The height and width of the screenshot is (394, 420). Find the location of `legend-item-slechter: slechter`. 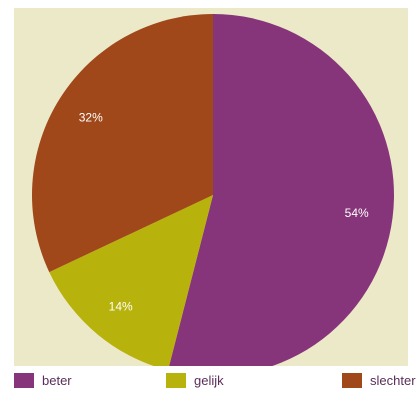

legend-item-slechter: slechter is located at coordinates (379, 380).